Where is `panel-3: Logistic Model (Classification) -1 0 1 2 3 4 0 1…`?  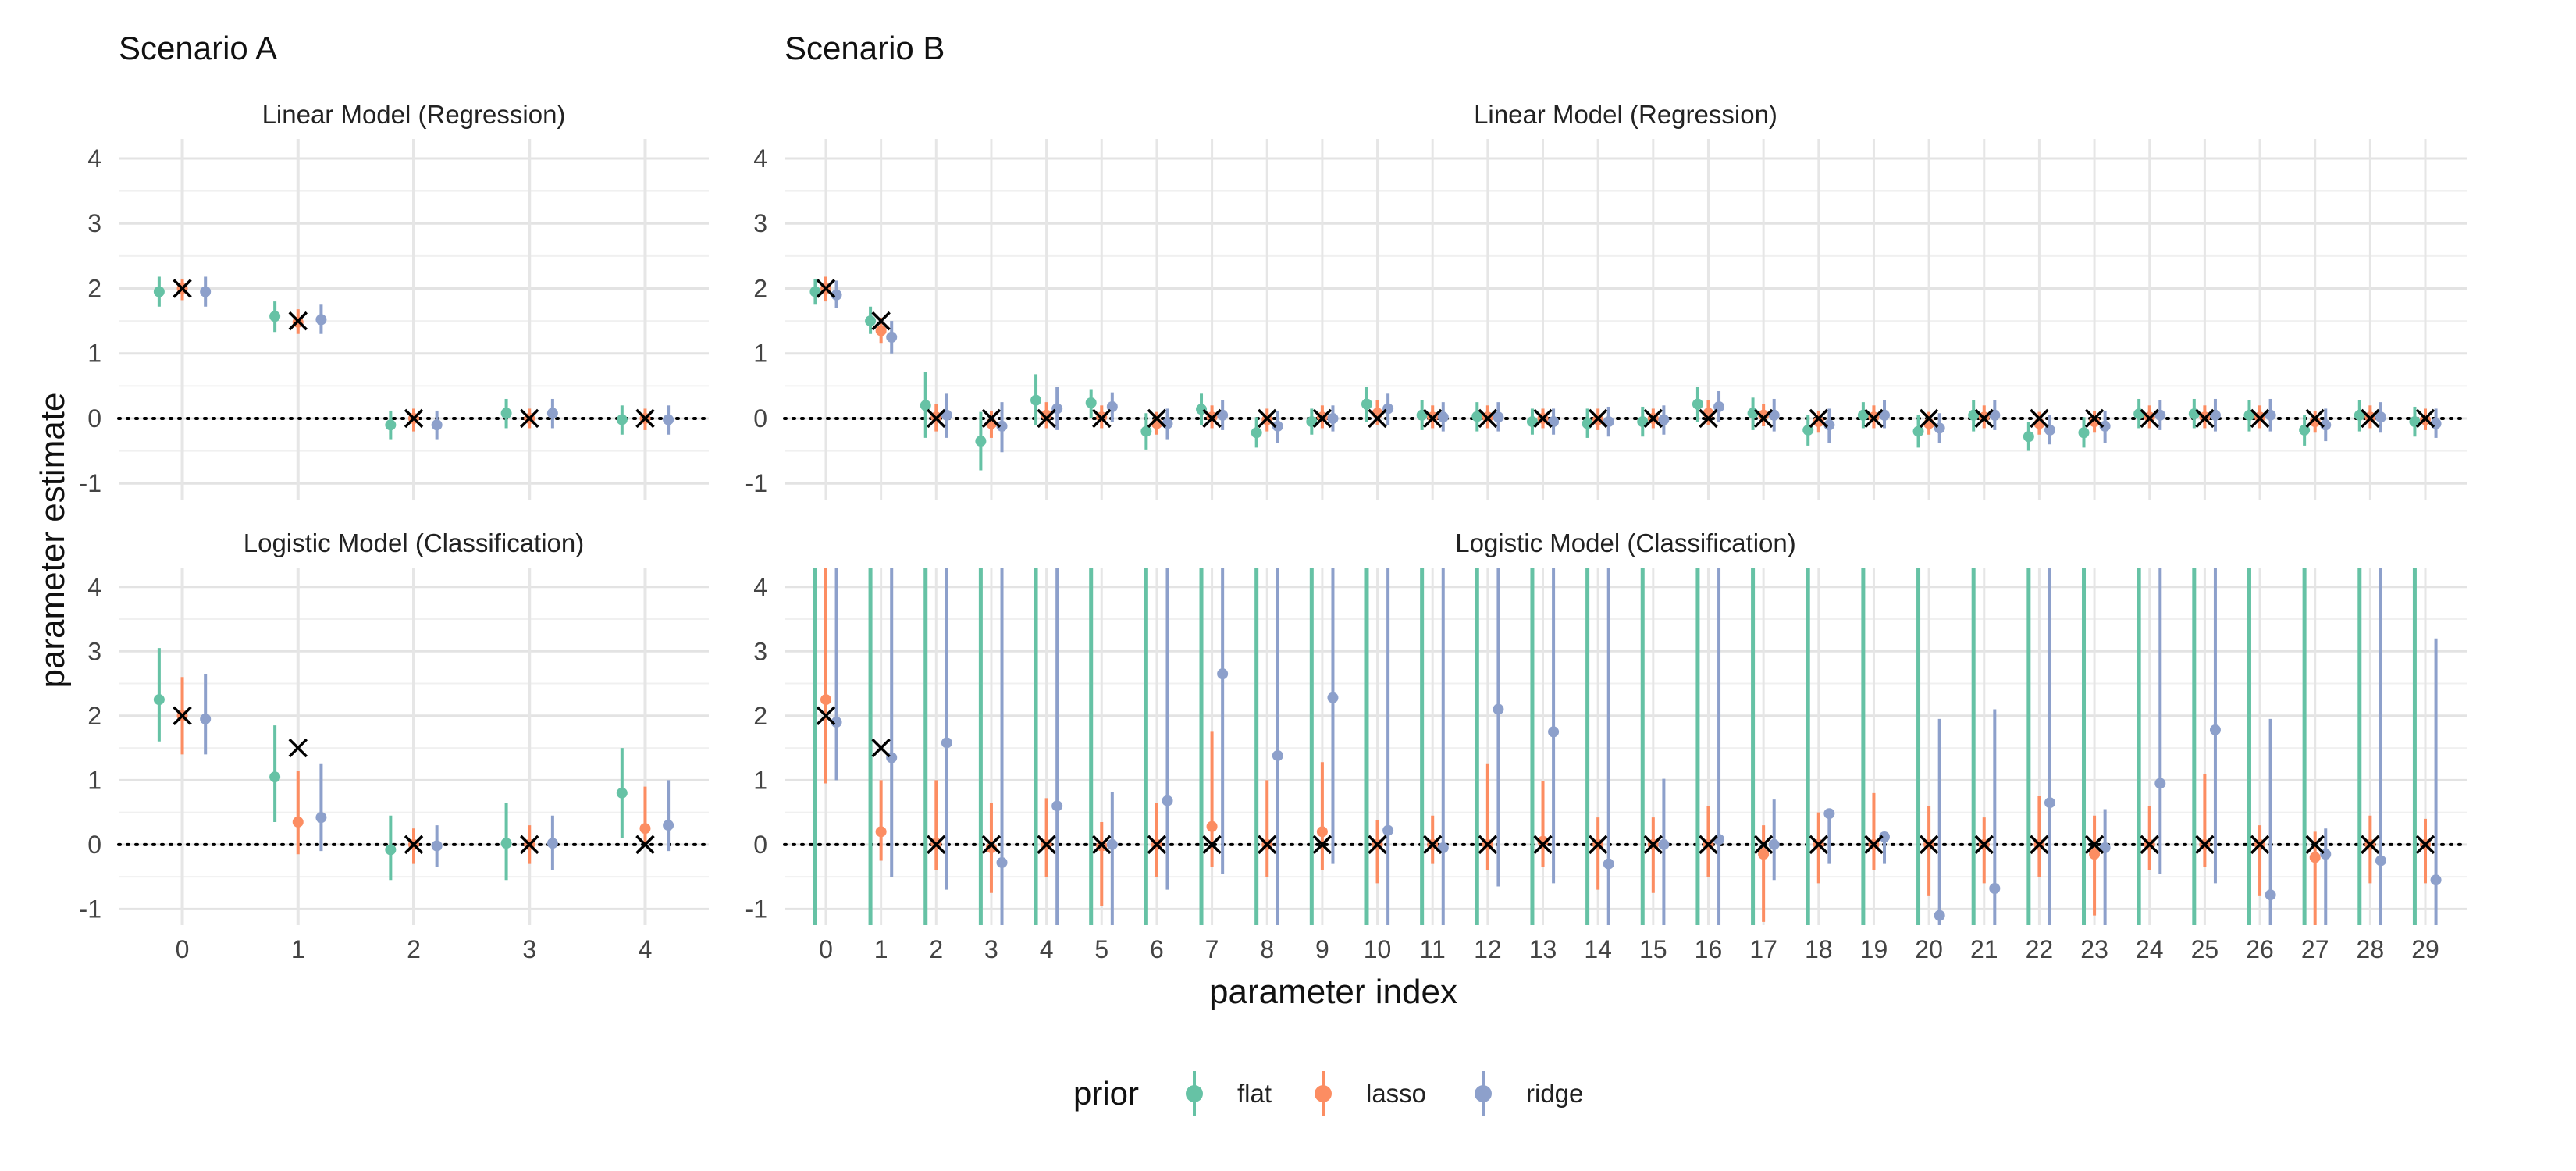 panel-3: Logistic Model (Classification) -1 0 1 2 3 4 0 1… is located at coordinates (395, 746).